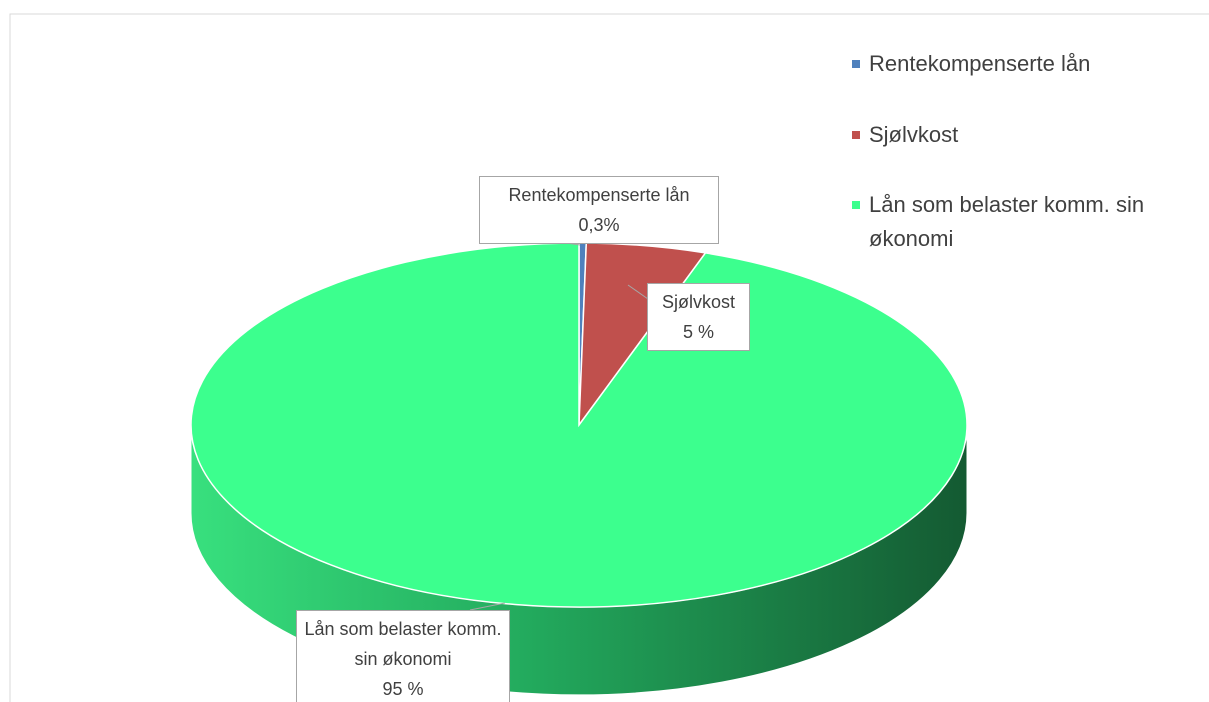  What do you see at coordinates (599, 210) in the screenshot?
I see `data-label: Rentekompenserte lån 0,3%` at bounding box center [599, 210].